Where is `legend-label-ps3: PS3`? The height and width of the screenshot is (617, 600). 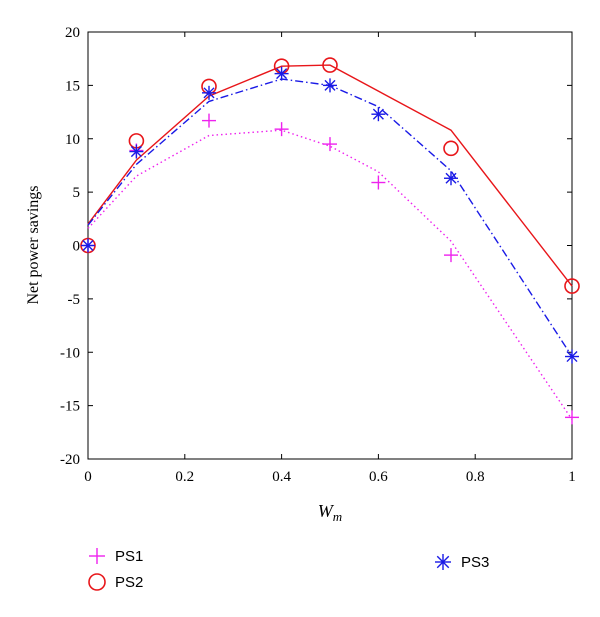 legend-label-ps3: PS3 is located at coordinates (475, 562).